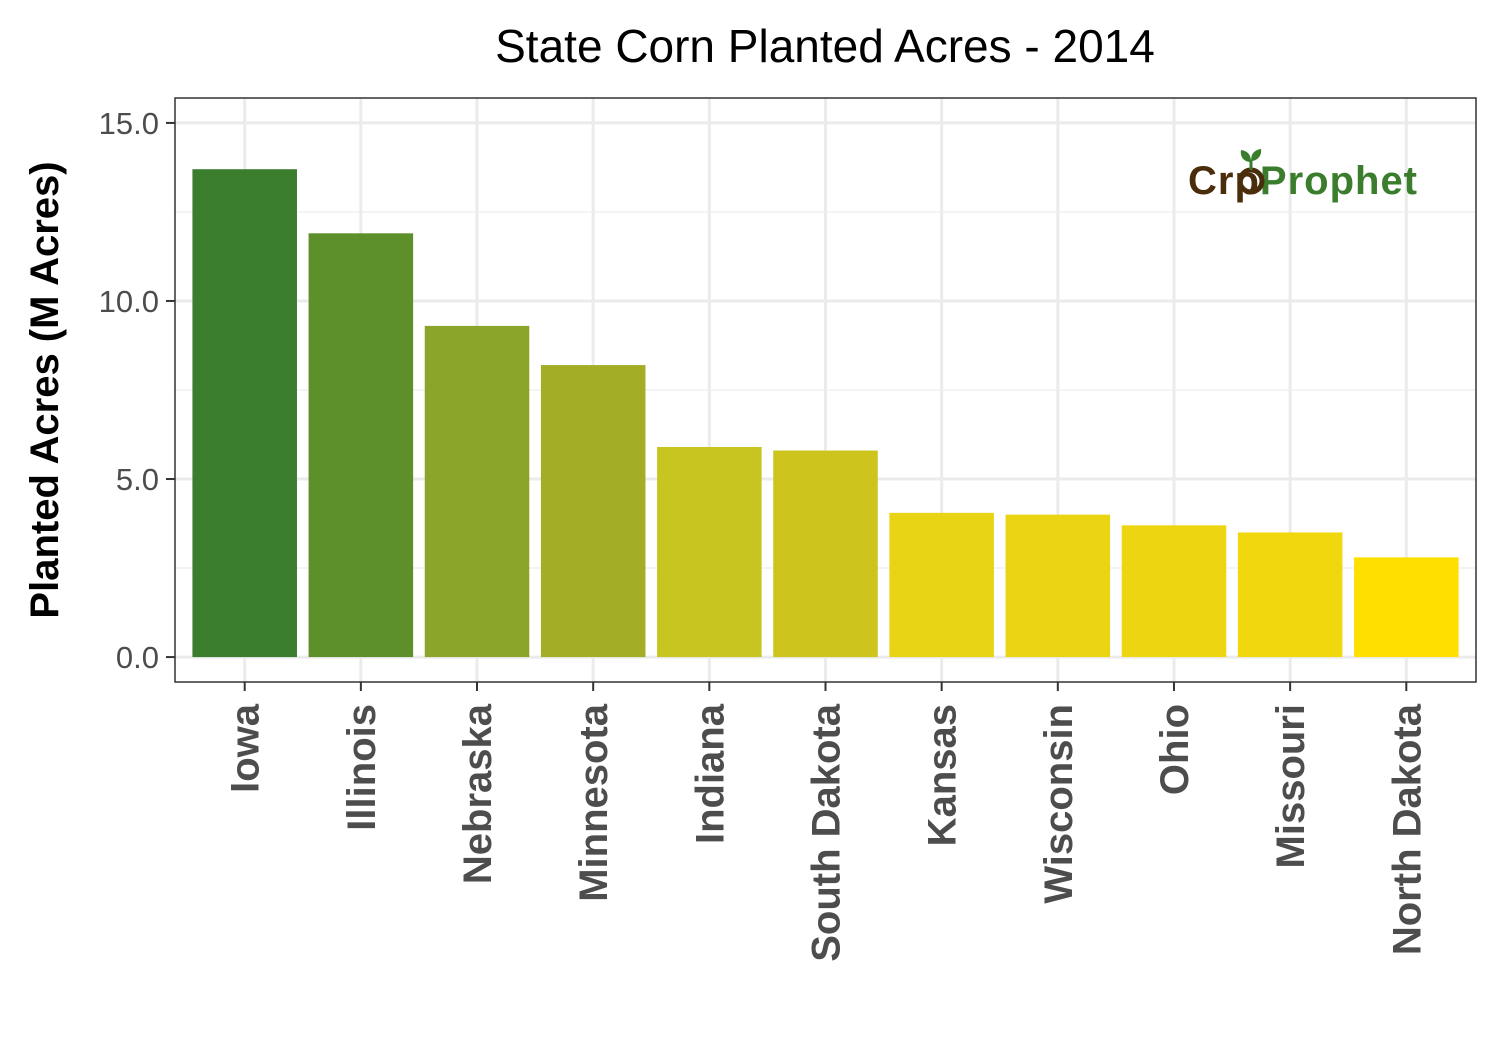  Describe the element at coordinates (478, 793) in the screenshot. I see `x-tick-label: Nebraska` at that location.